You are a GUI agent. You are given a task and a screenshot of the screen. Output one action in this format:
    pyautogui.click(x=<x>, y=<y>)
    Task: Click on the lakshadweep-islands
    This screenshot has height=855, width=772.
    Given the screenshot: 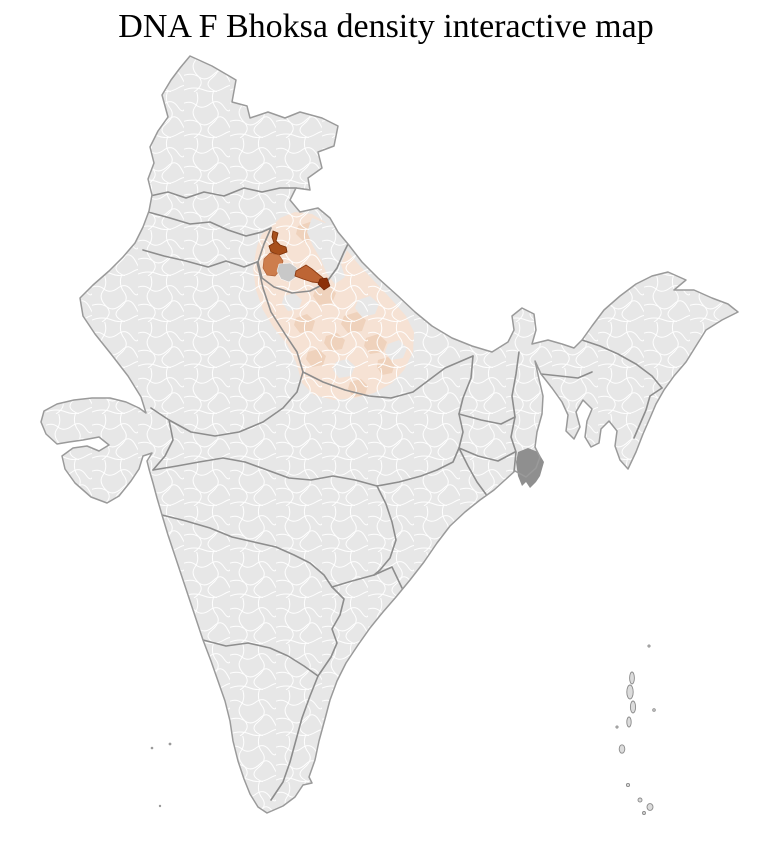 What is the action you would take?
    pyautogui.click(x=161, y=775)
    